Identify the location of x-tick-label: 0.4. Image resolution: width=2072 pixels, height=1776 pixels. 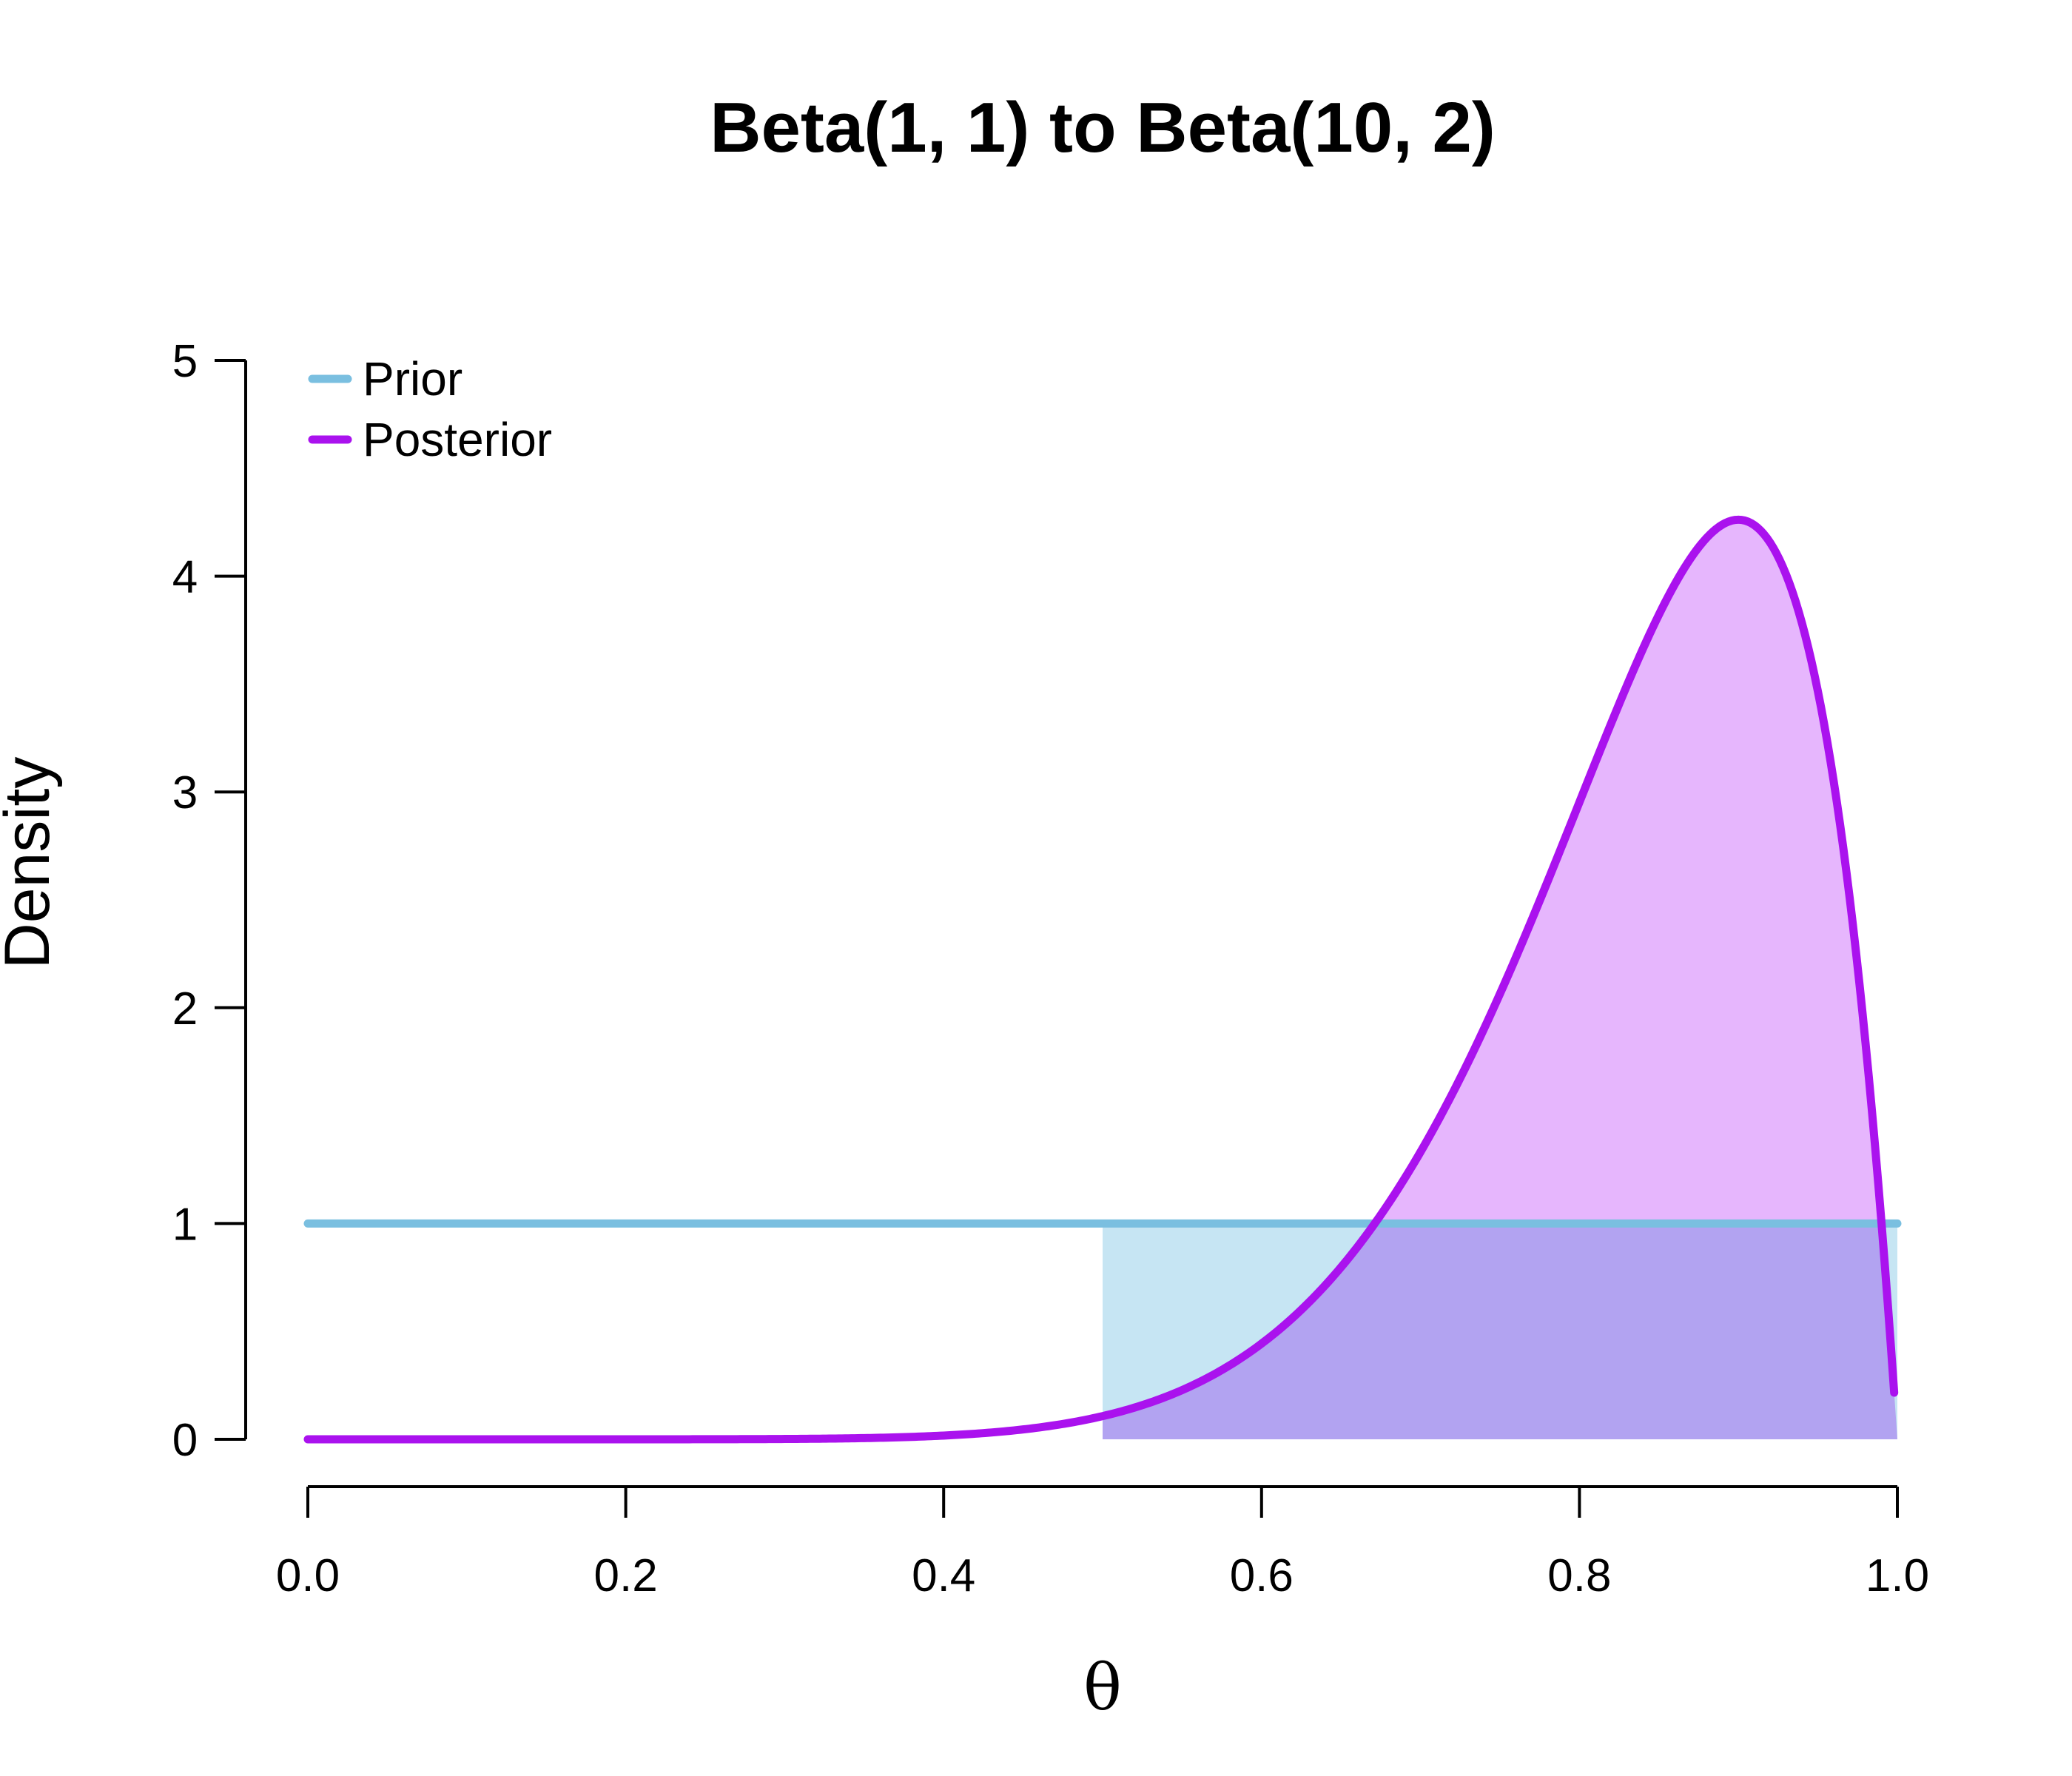
(943, 1575).